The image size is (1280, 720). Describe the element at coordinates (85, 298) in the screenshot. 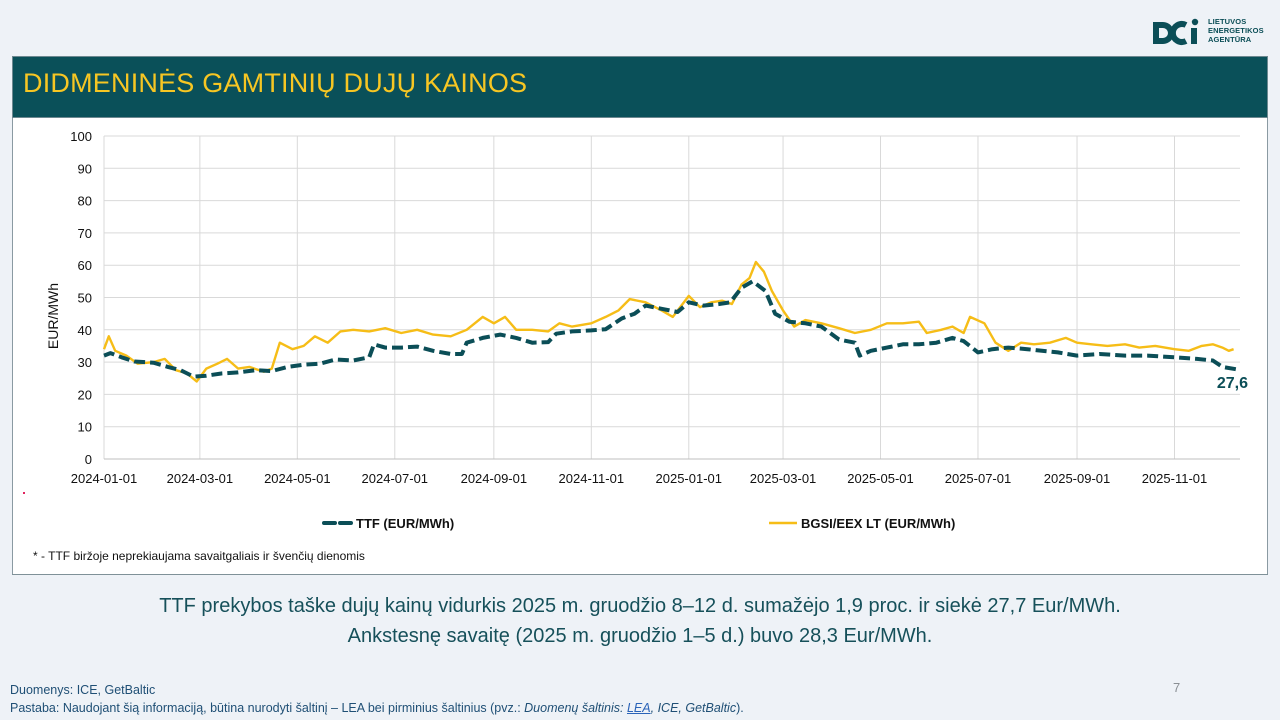

I see `y-tick-label: 50` at that location.